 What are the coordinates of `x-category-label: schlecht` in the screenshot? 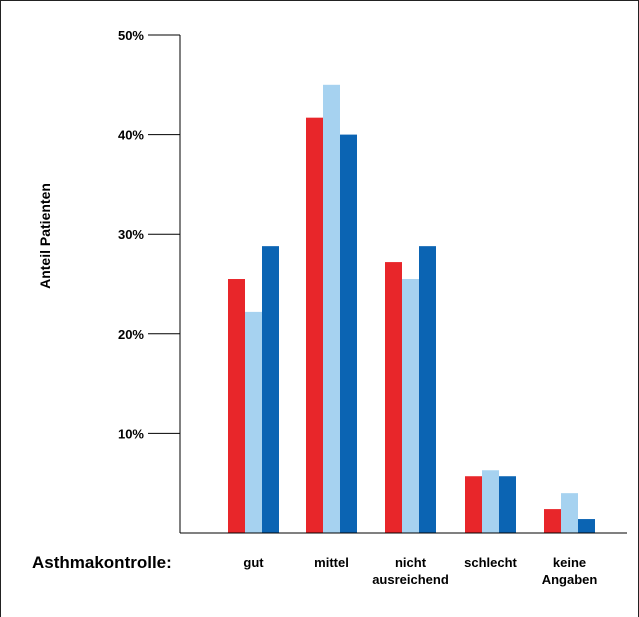 It's located at (490, 562).